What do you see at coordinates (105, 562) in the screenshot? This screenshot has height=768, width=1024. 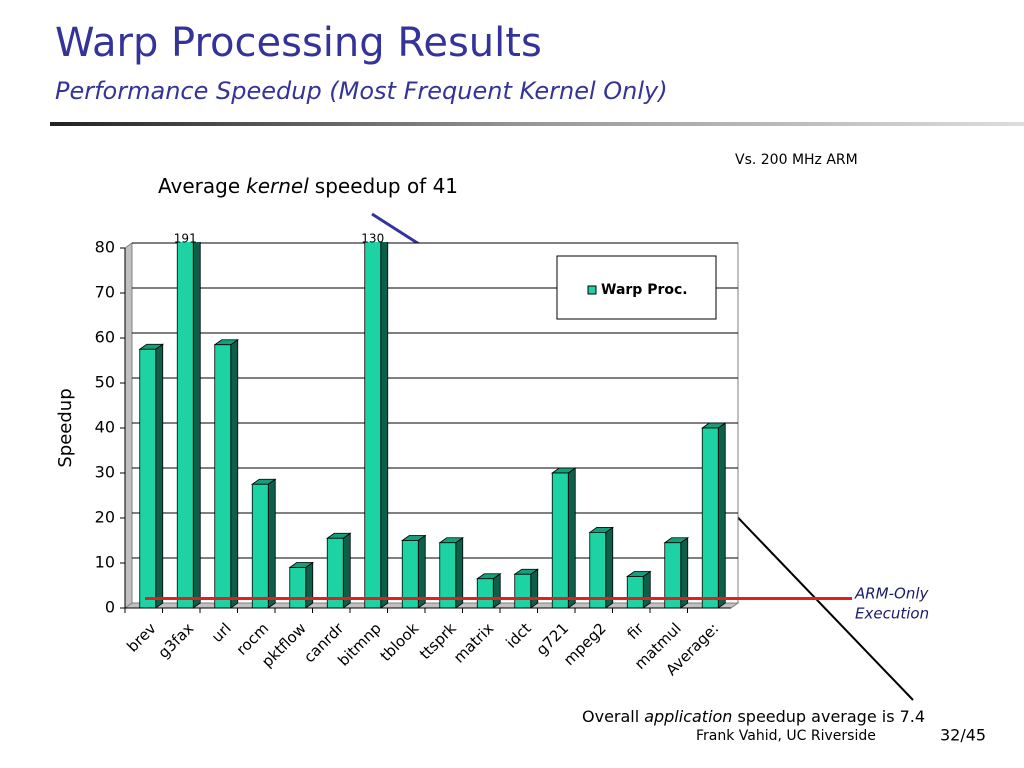 I see `y-tick-label: 10` at bounding box center [105, 562].